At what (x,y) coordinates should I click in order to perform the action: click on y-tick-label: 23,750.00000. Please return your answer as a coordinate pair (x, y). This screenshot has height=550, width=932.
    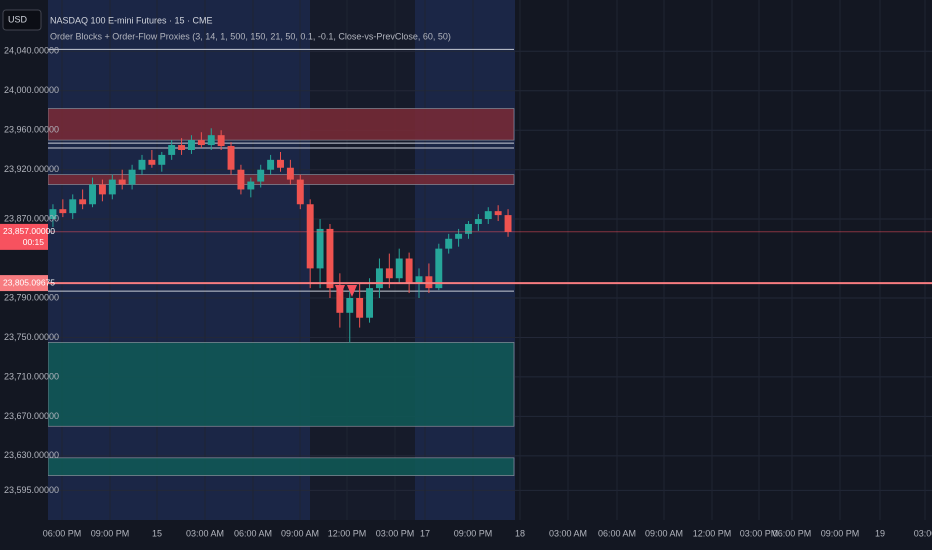
    Looking at the image, I should click on (31, 337).